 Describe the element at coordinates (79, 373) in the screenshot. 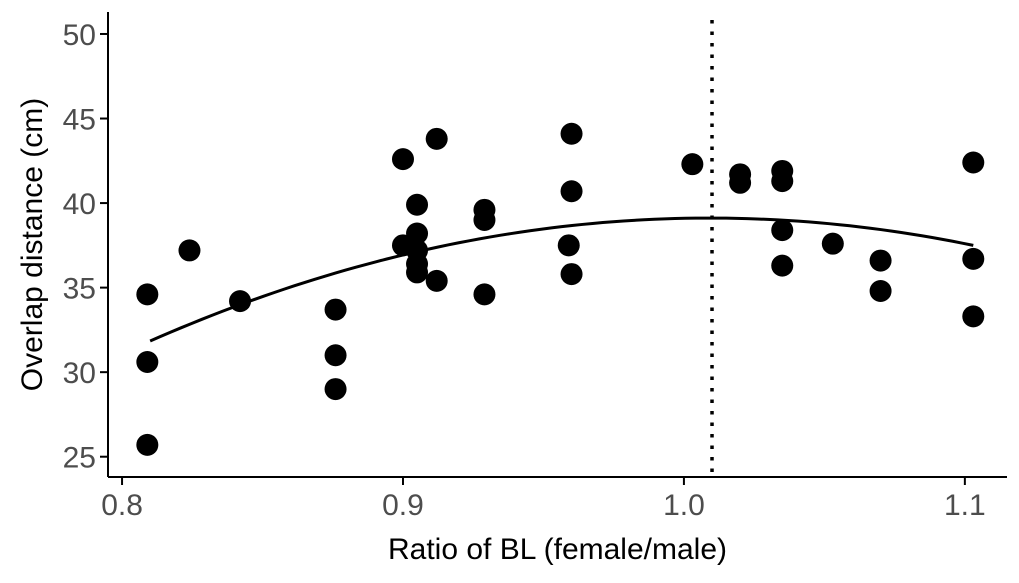

I see `y-tick-label: 30` at that location.